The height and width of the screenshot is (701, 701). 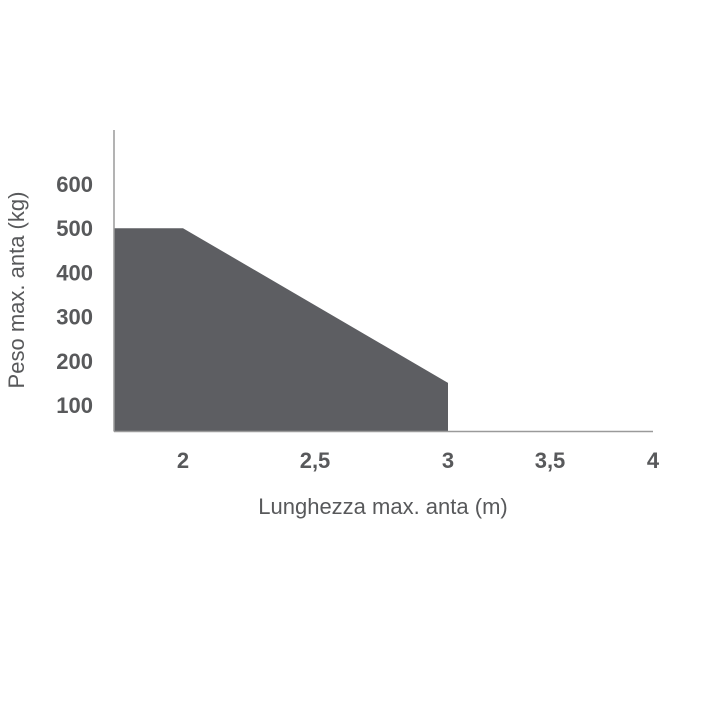 What do you see at coordinates (74, 184) in the screenshot?
I see `y-tick-label: 600` at bounding box center [74, 184].